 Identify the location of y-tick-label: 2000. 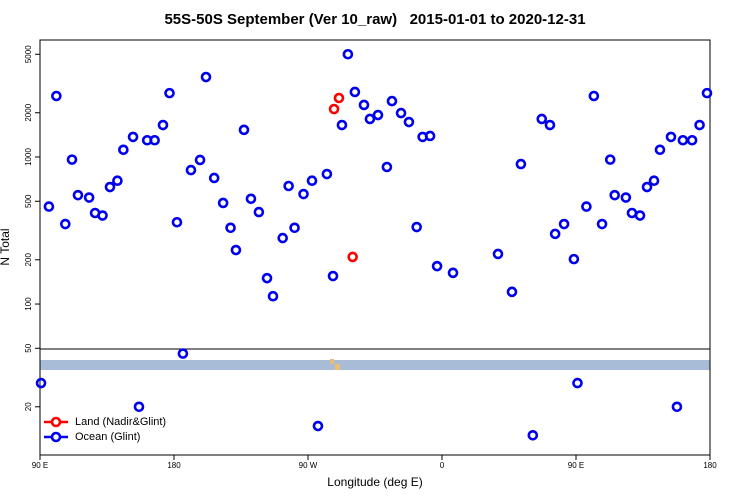
(28, 112).